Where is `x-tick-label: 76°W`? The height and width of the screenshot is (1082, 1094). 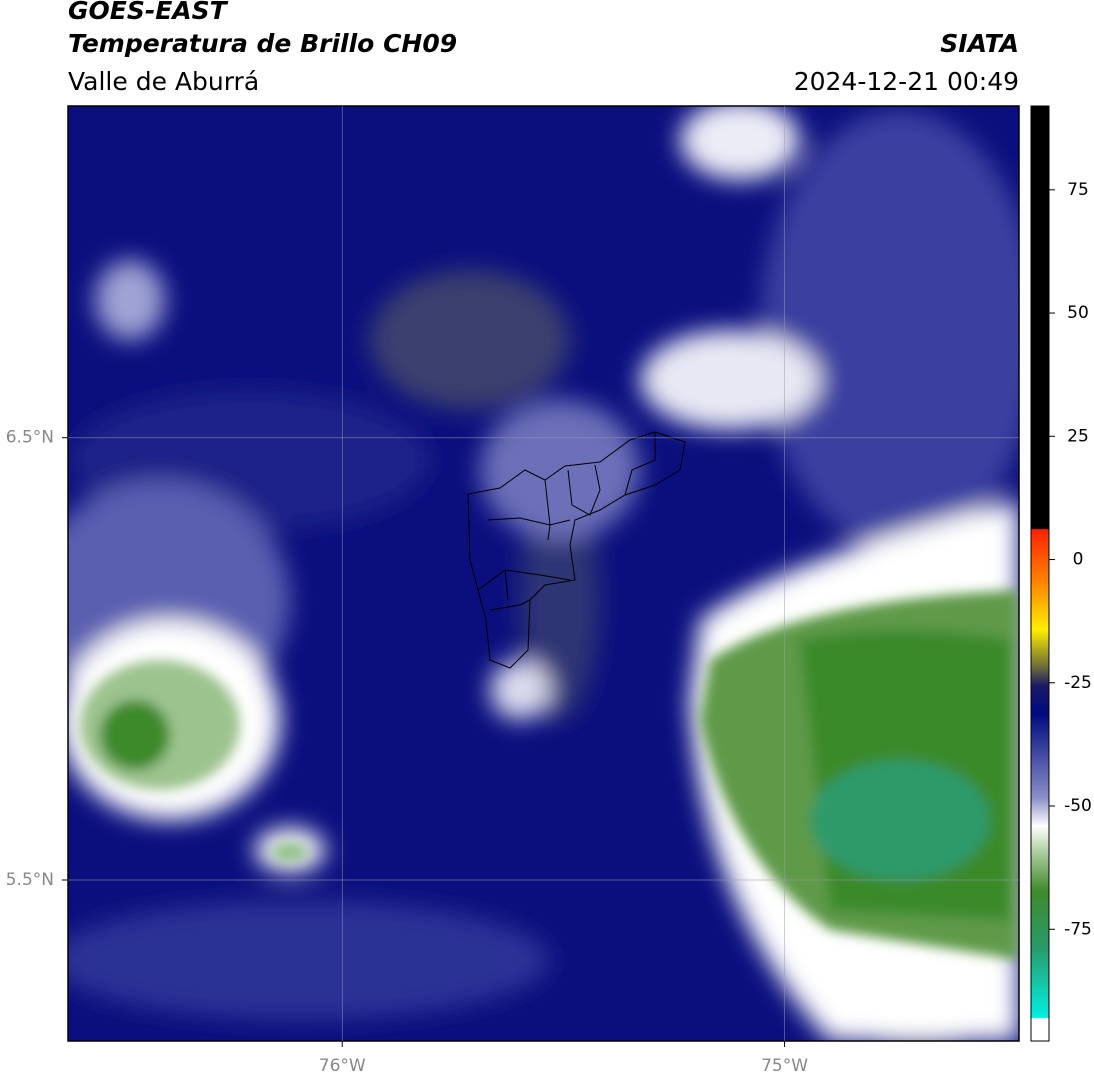 x-tick-label: 76°W is located at coordinates (342, 1066).